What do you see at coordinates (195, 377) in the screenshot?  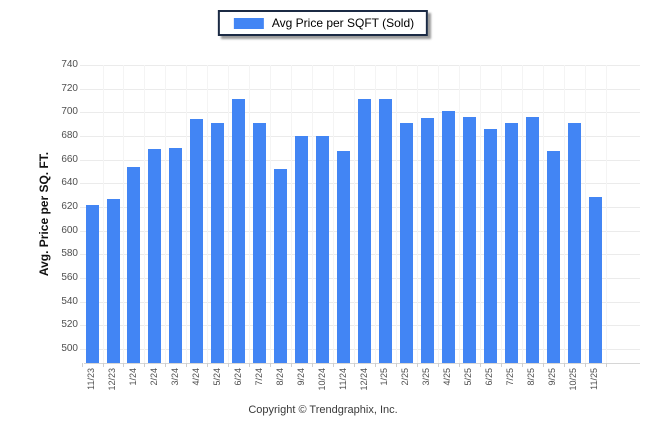 I see `x-tick-label: 4/24` at bounding box center [195, 377].